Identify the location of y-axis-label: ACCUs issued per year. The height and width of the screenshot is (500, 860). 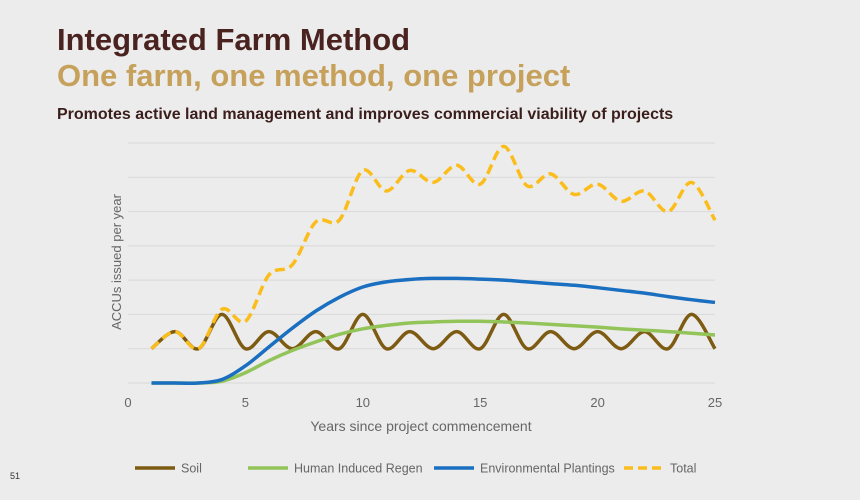
(116, 261).